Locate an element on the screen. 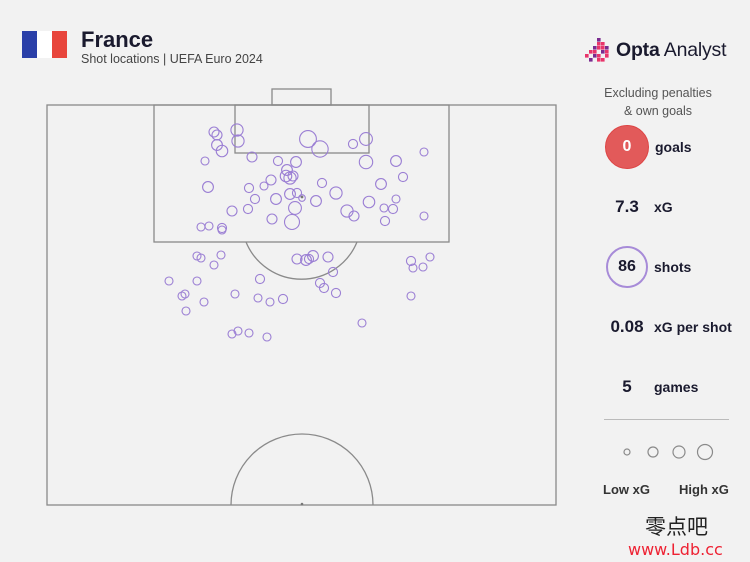  shots-layer is located at coordinates (299, 232).